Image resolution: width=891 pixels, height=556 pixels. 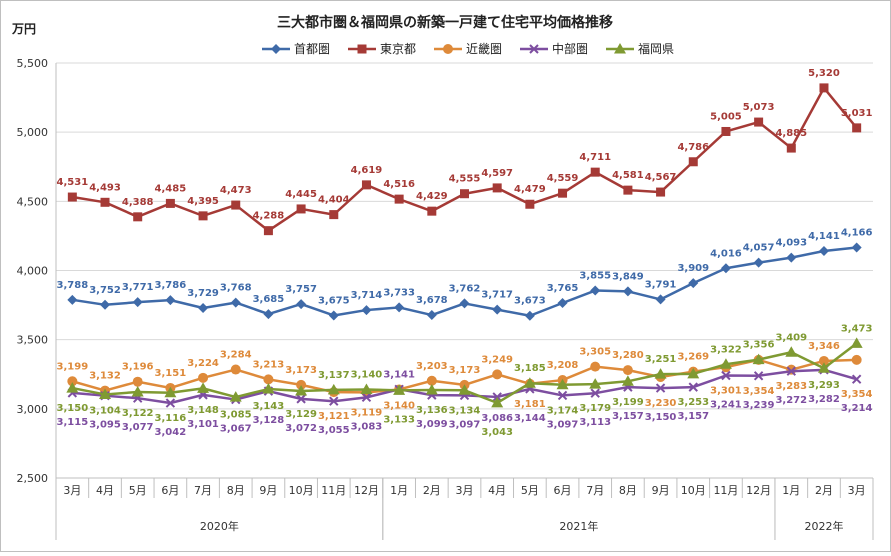 What do you see at coordinates (563, 365) in the screenshot?
I see `data-label: 3,208` at bounding box center [563, 365].